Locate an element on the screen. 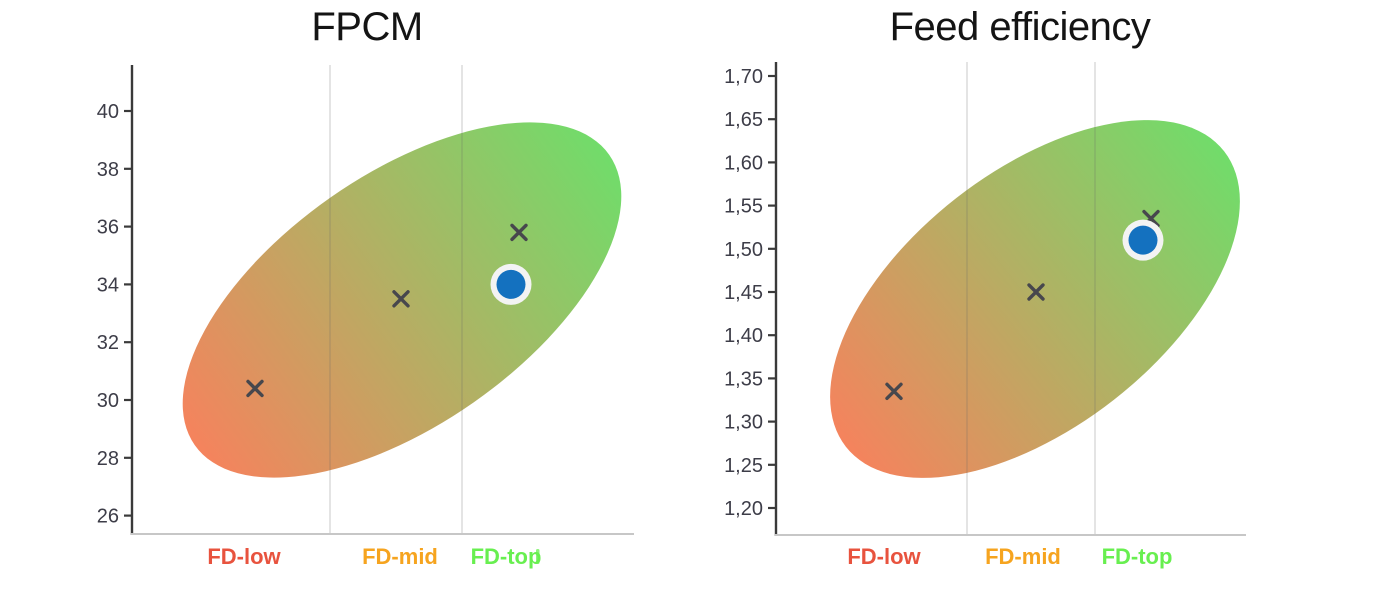 The height and width of the screenshot is (600, 1400). chart-title-fpcm: FPCM is located at coordinates (367, 27).